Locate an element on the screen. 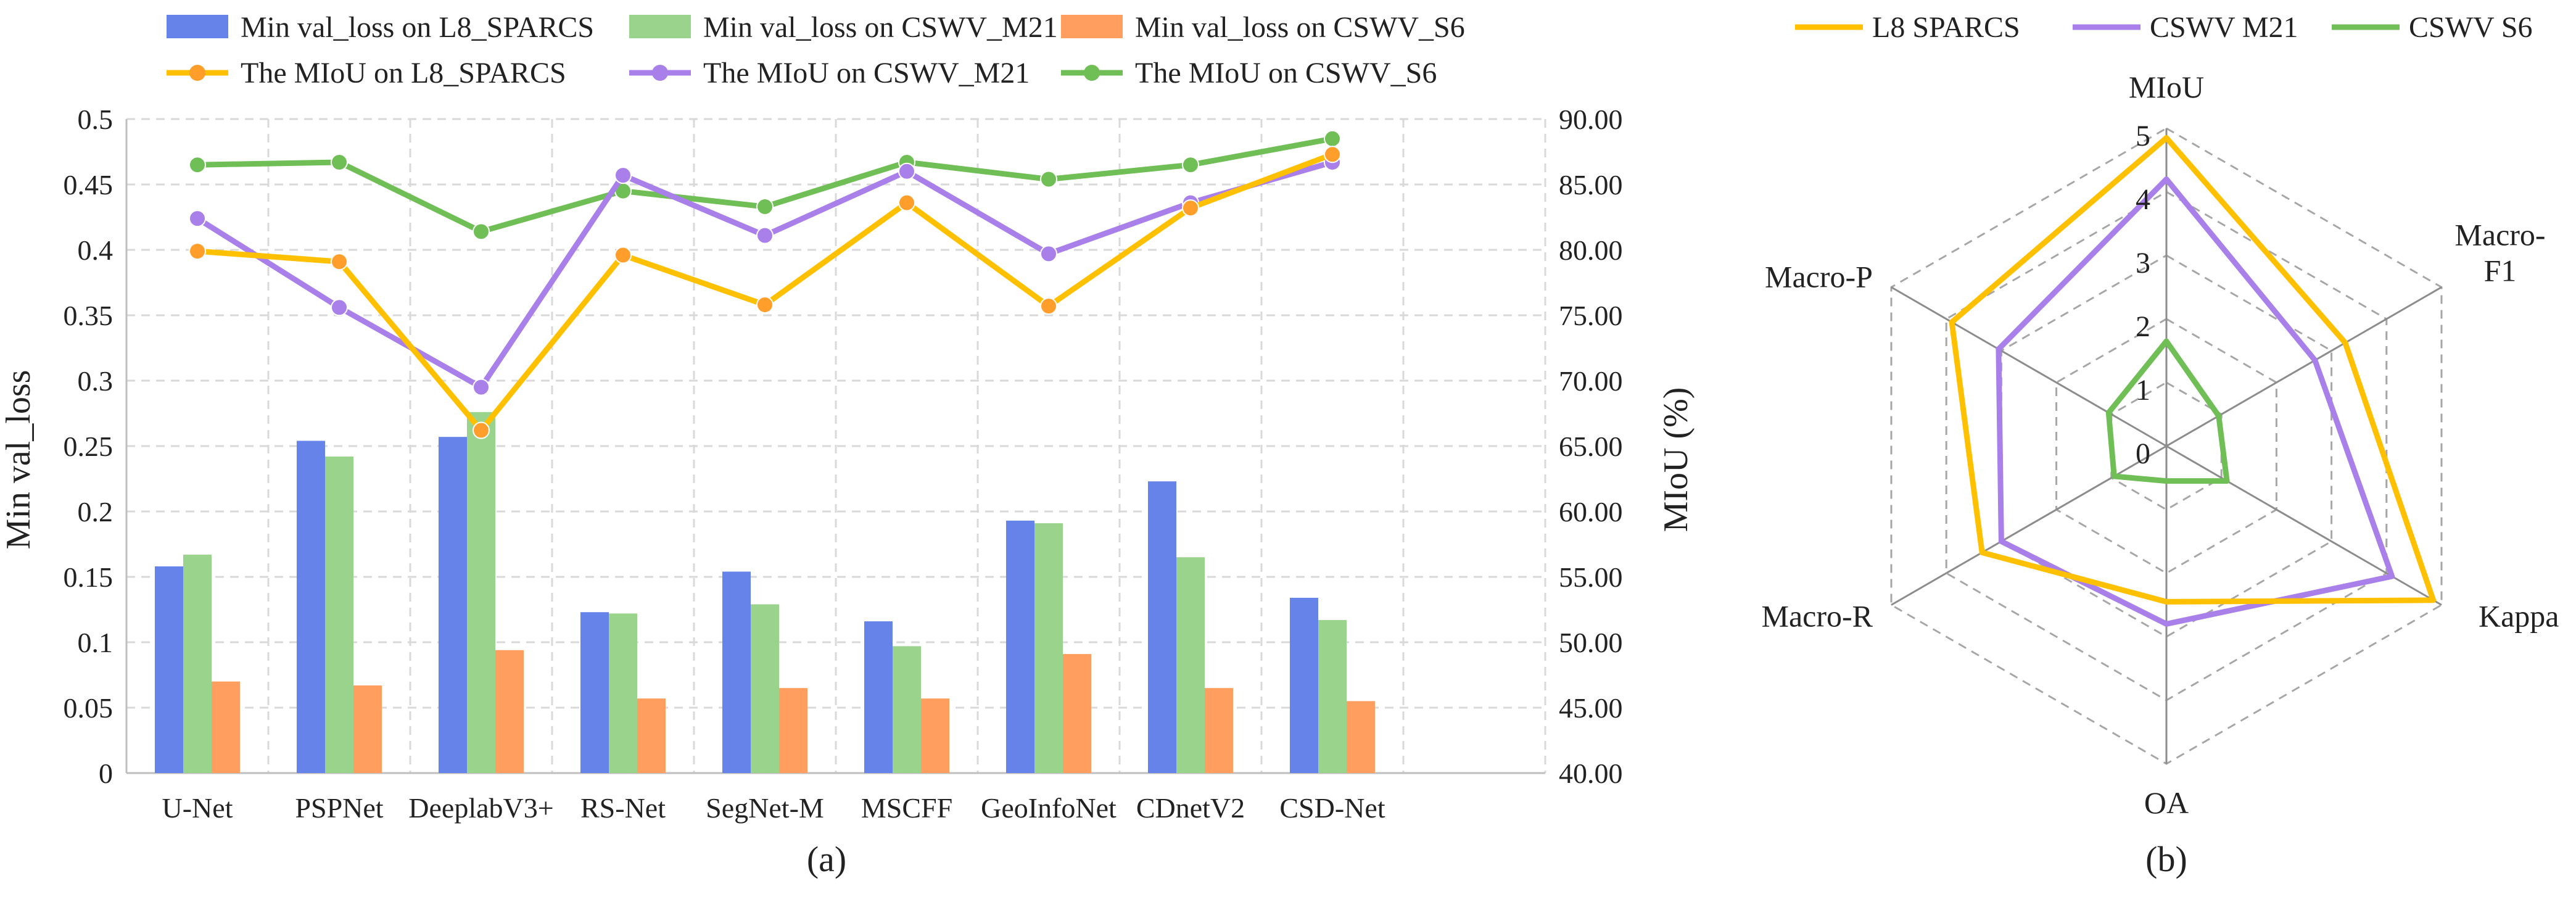  y-tick-label: 0 is located at coordinates (106, 773).